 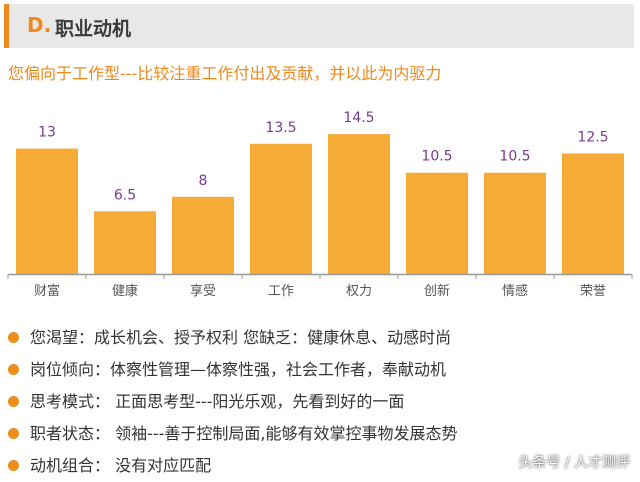 What do you see at coordinates (93, 29) in the screenshot?
I see `section-title: 职业动机` at bounding box center [93, 29].